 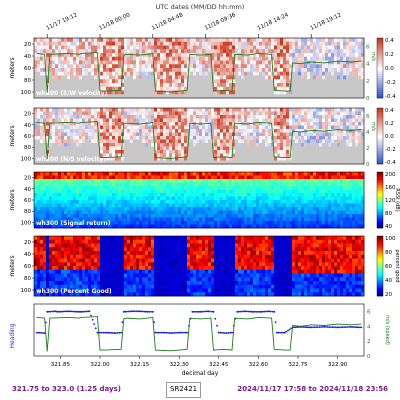 I want to click on top-axis-tick-label: 11/18 19:12, so click(x=326, y=22).